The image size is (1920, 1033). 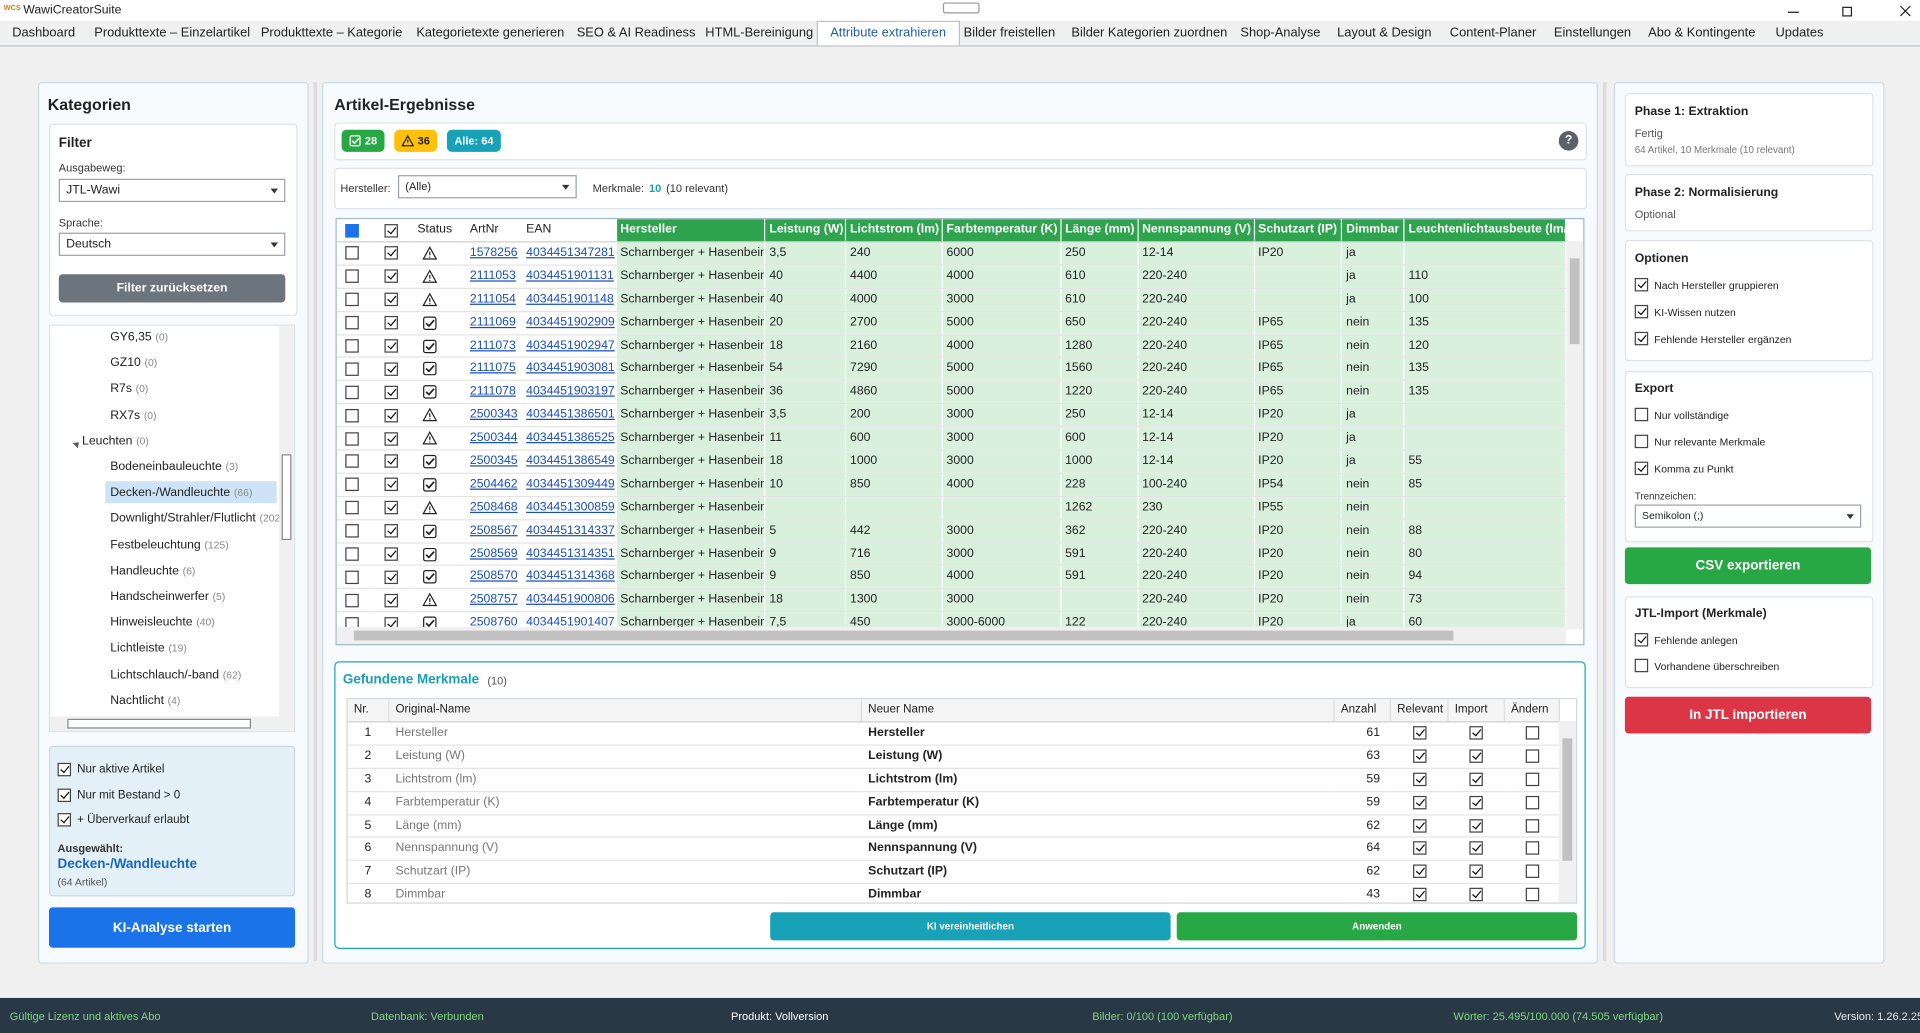 I want to click on tree-item: Leuchten (0), so click(x=115, y=441).